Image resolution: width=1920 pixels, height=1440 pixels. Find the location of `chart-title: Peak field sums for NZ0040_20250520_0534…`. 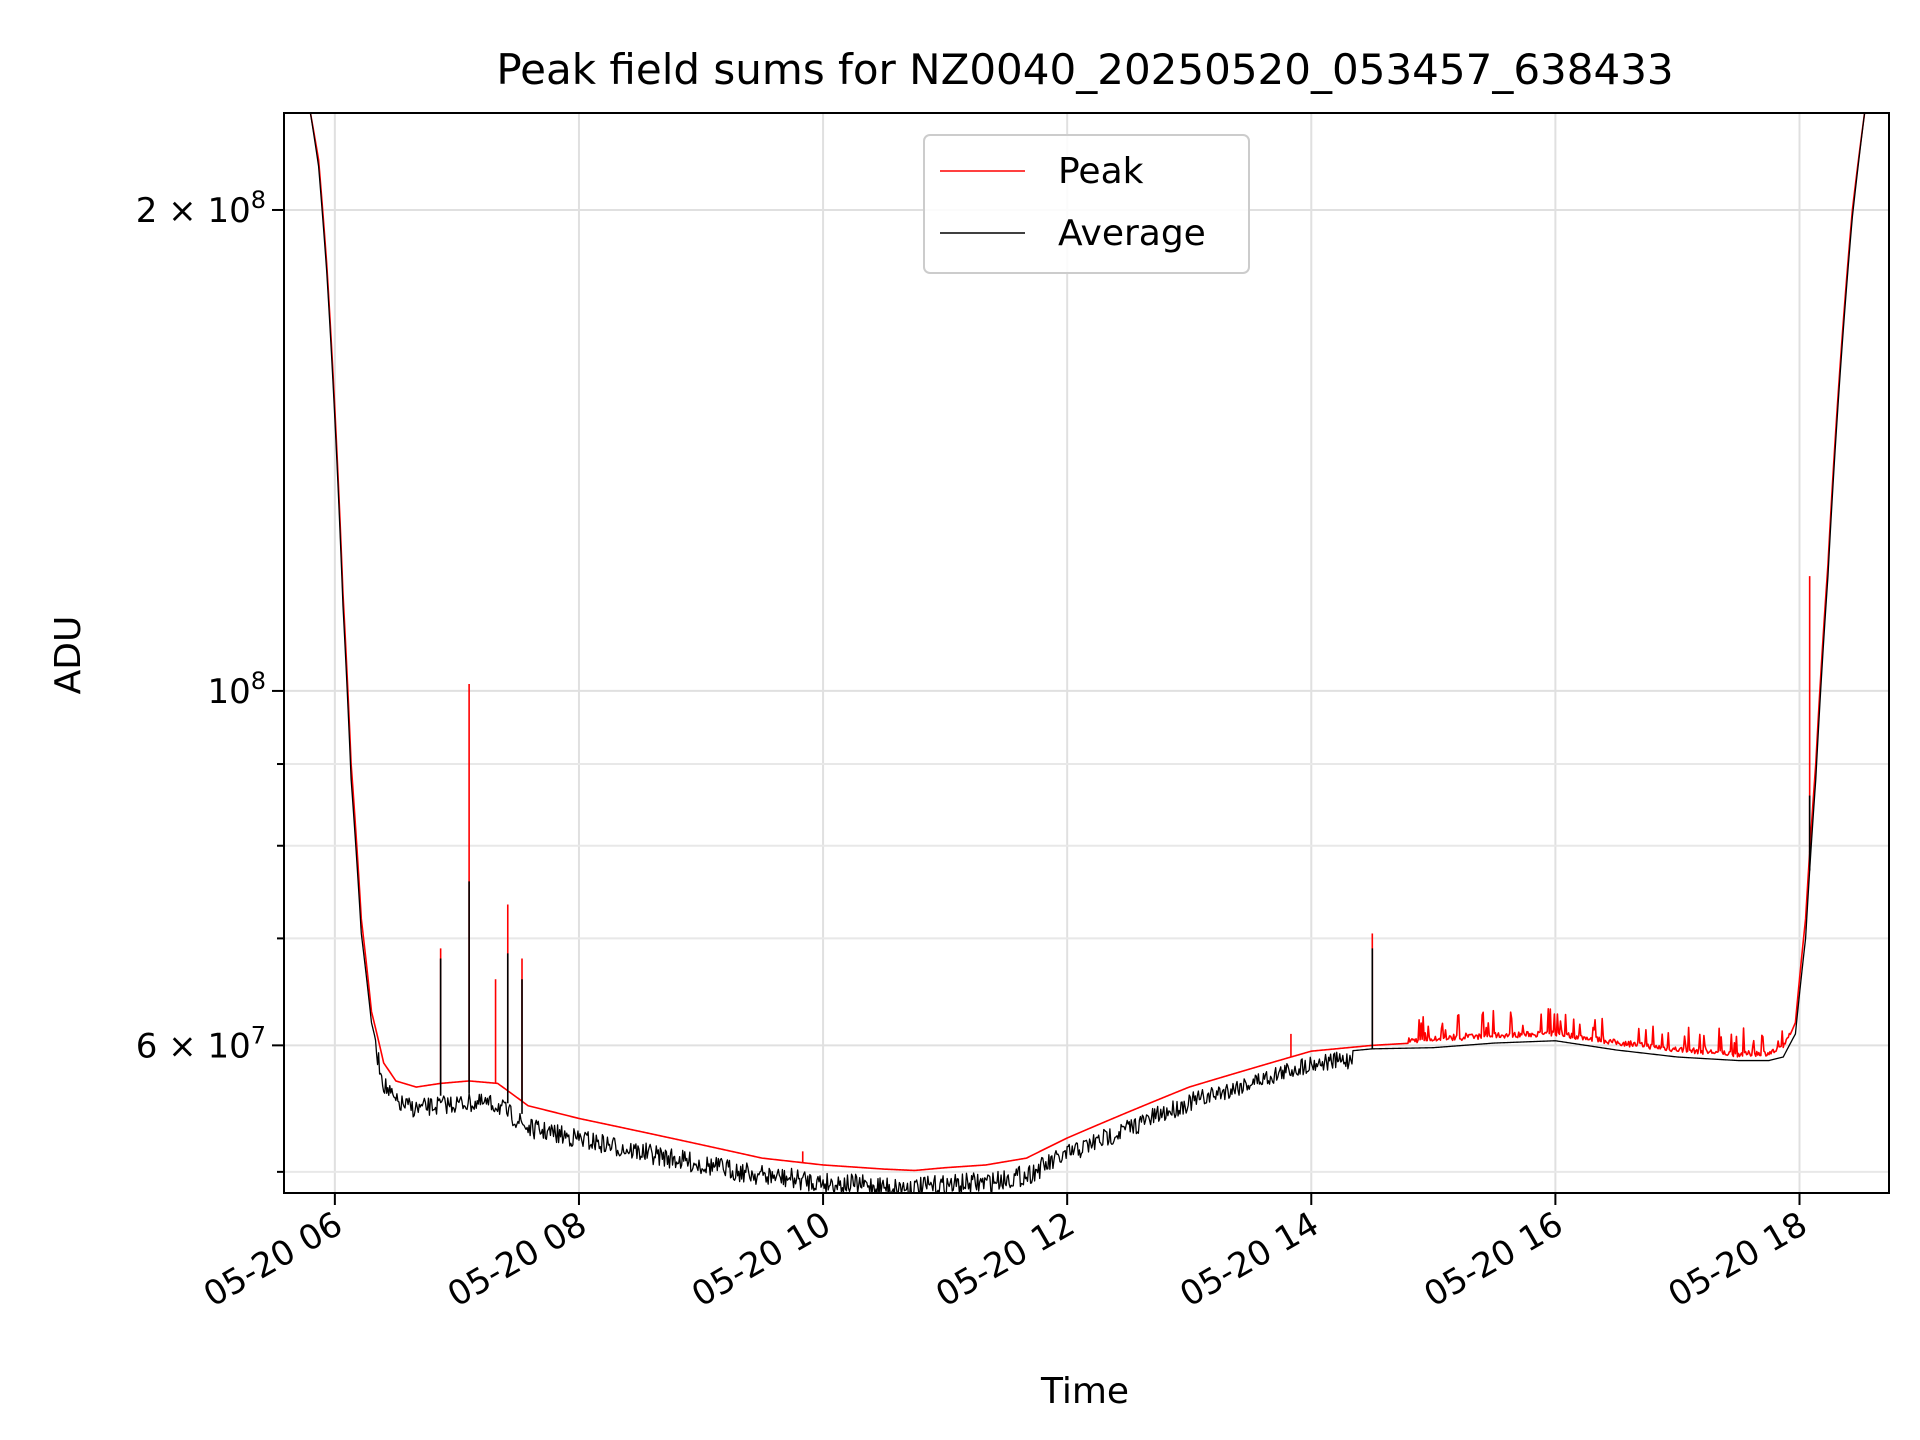

chart-title: Peak field sums for NZ0040_20250520_0534… is located at coordinates (1084, 69).